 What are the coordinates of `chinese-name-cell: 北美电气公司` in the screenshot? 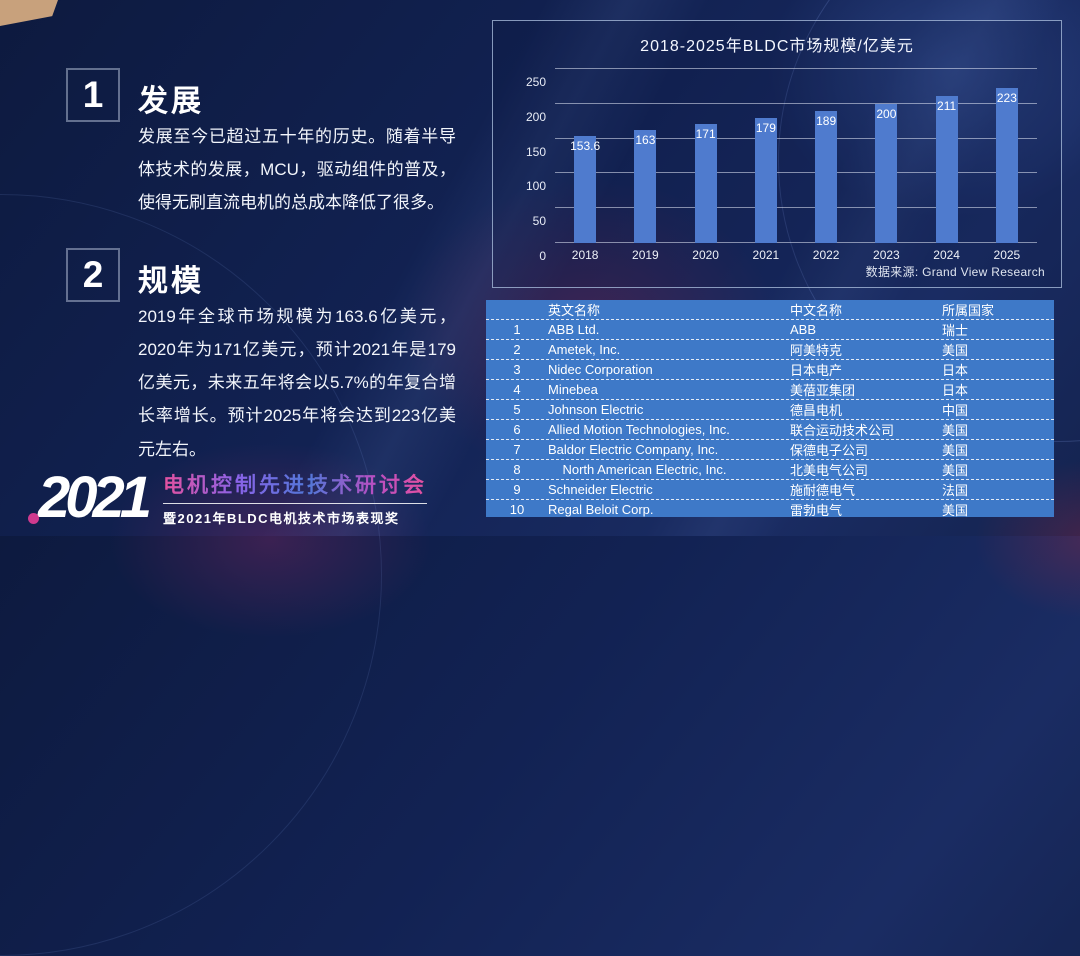 It's located at (829, 470).